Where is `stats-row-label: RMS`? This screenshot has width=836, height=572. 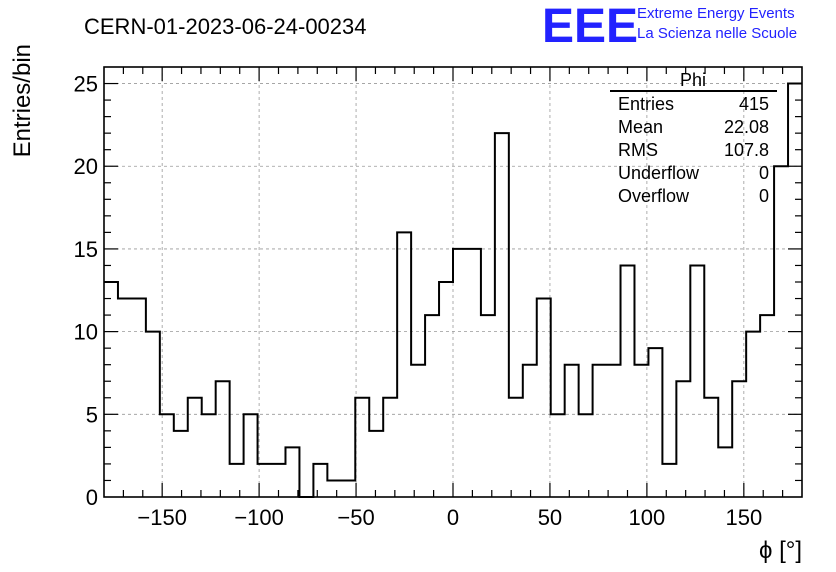
stats-row-label: RMS is located at coordinates (638, 150).